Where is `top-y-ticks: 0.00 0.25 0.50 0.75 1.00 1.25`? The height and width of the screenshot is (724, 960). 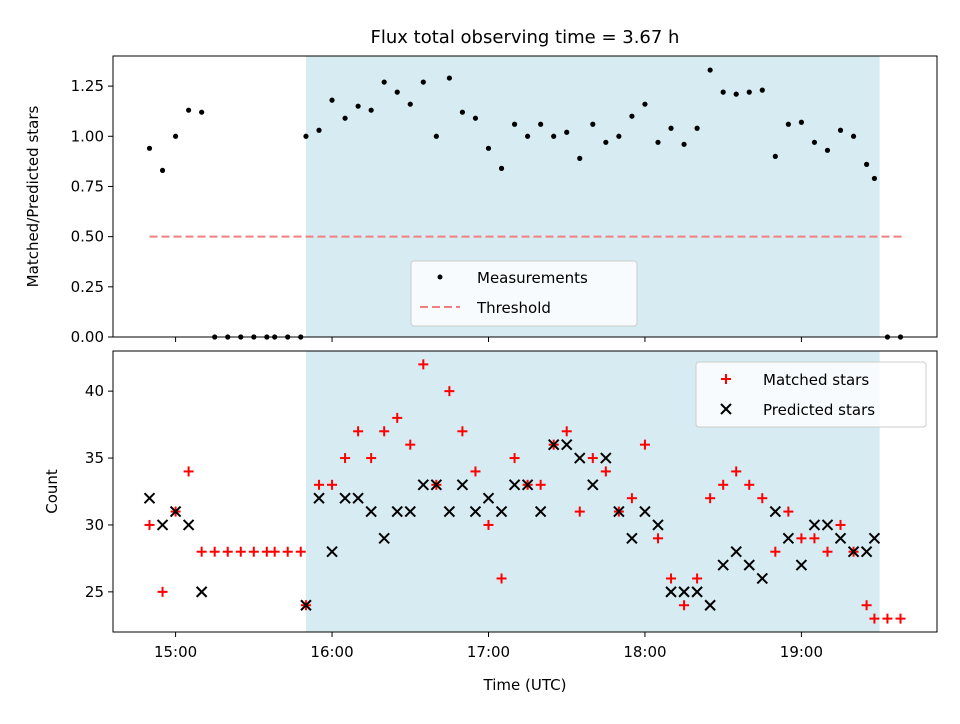
top-y-ticks: 0.00 0.25 0.50 0.75 1.00 1.25 is located at coordinates (92, 211).